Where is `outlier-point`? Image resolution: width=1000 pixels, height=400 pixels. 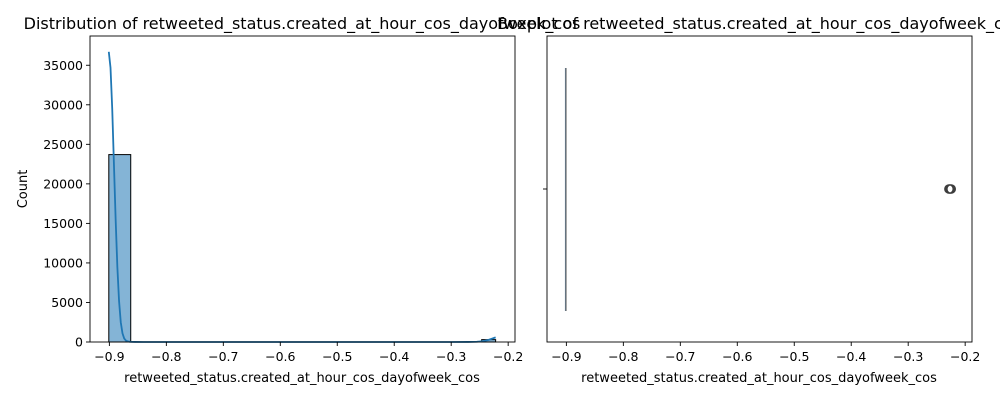
outlier-point is located at coordinates (951, 189).